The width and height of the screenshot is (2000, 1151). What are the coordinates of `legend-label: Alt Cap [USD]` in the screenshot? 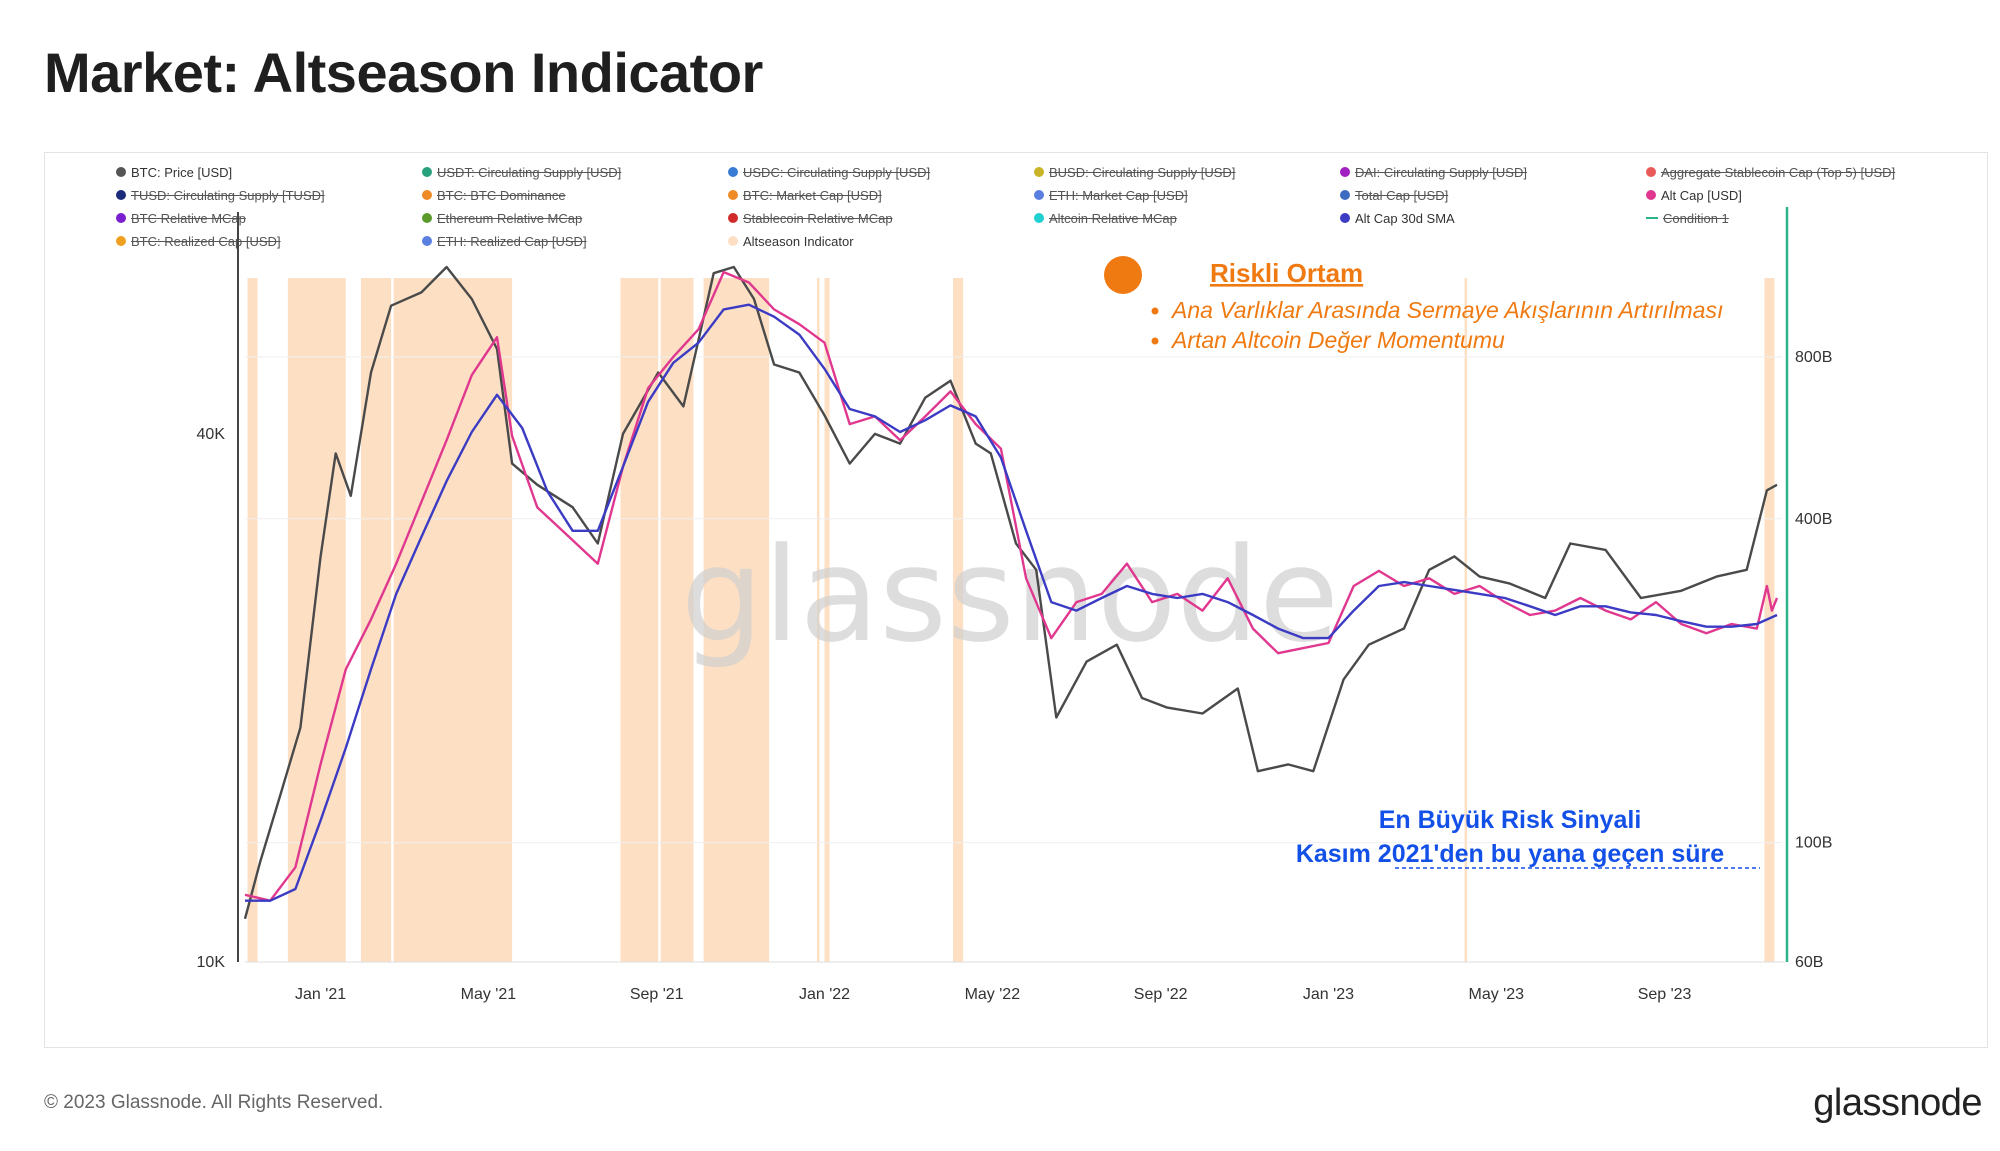 It's located at (1701, 195).